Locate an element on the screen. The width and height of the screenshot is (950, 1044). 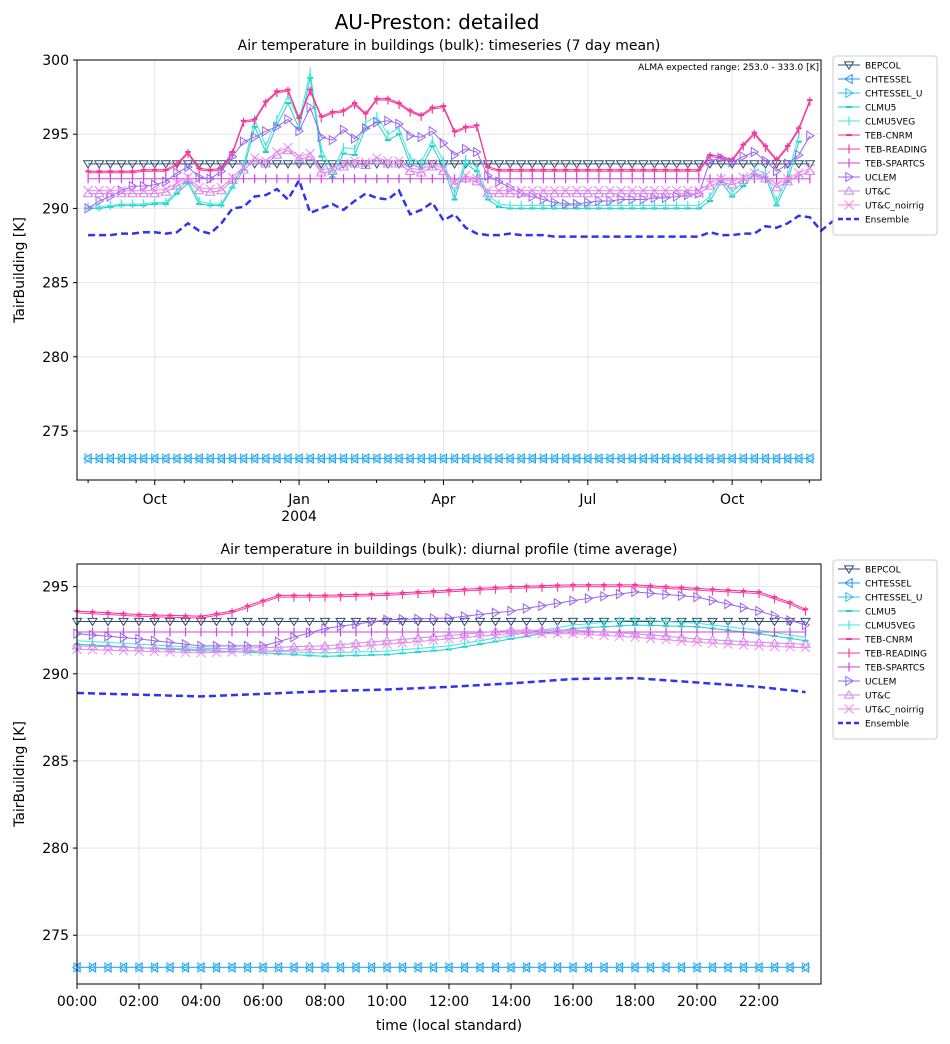
legend-label: UCLEM is located at coordinates (880, 683).